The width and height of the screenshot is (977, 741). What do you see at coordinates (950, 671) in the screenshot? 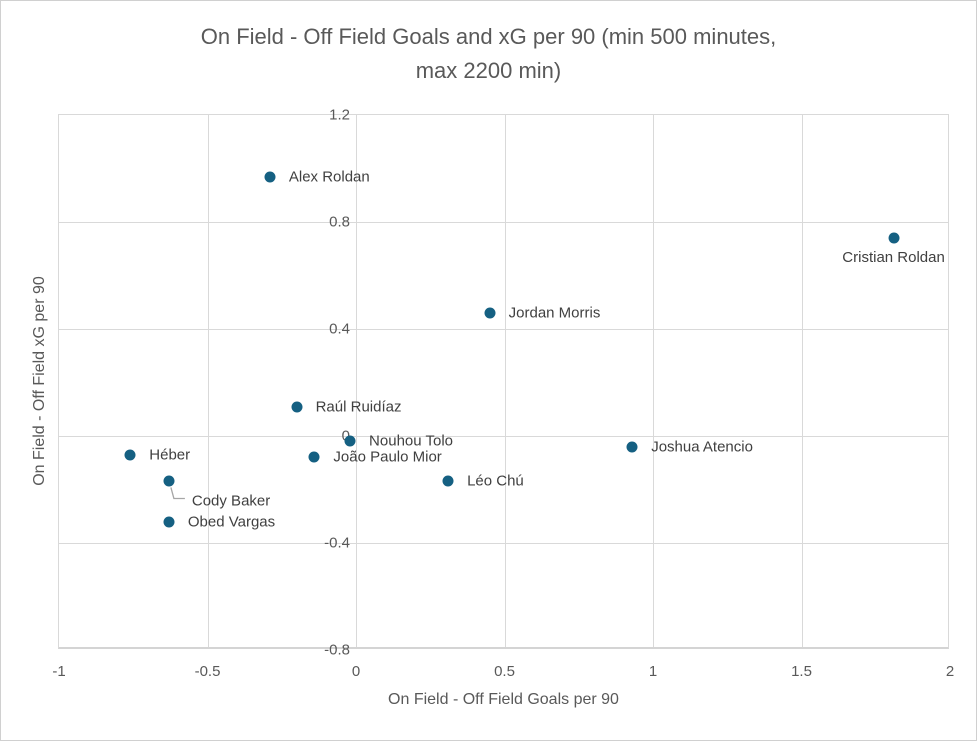
I see `x-axis-tick-label: 2` at bounding box center [950, 671].